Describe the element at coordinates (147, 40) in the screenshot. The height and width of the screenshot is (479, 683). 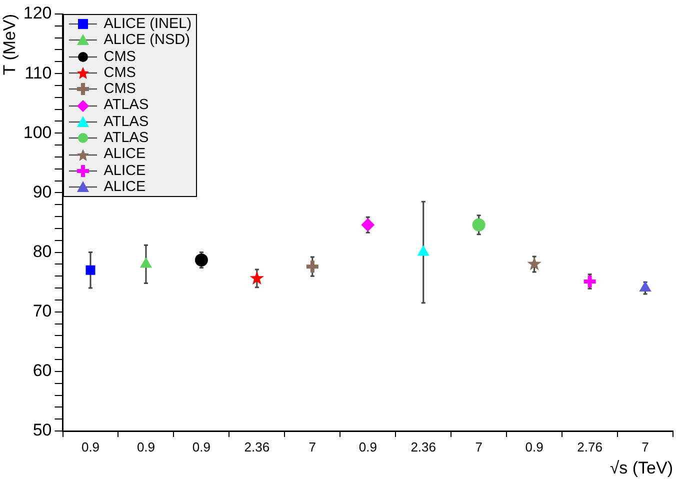
I see `legend-label: ALICE (NSD)` at that location.